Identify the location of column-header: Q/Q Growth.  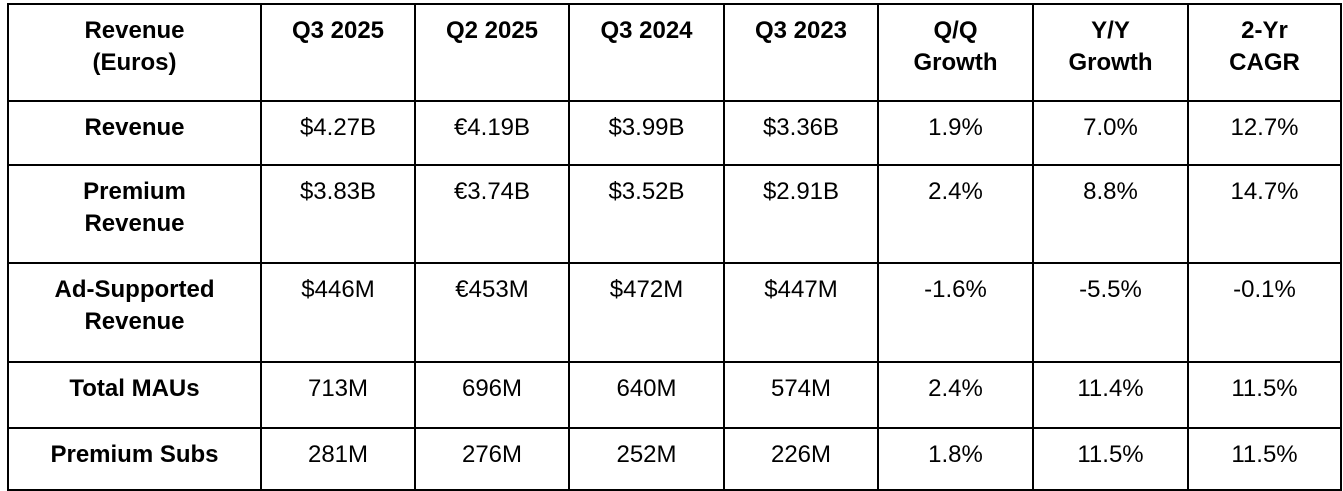
(955, 52).